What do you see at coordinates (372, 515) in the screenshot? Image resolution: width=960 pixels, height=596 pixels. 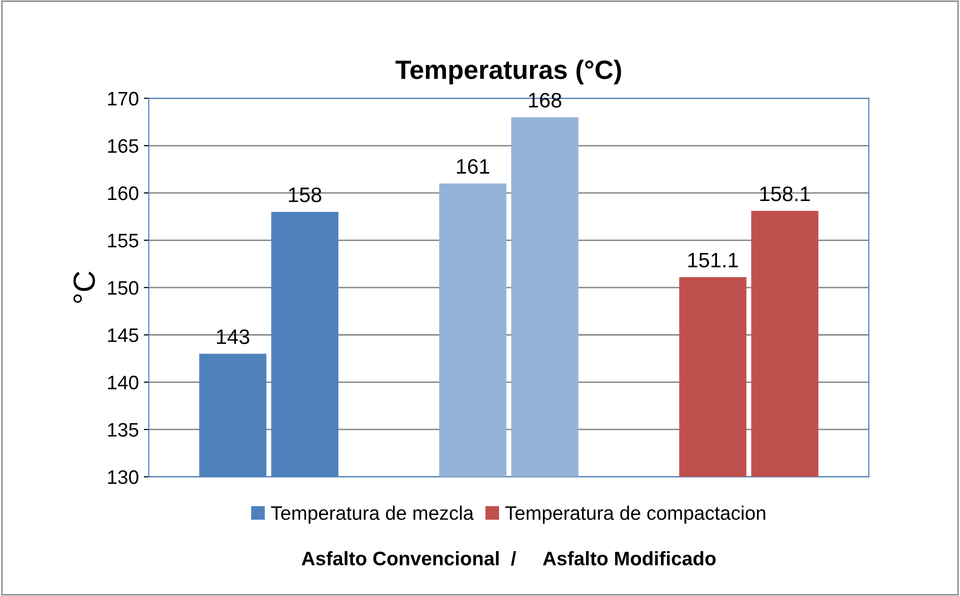 I see `legend-label: Temperatura de mezcla` at bounding box center [372, 515].